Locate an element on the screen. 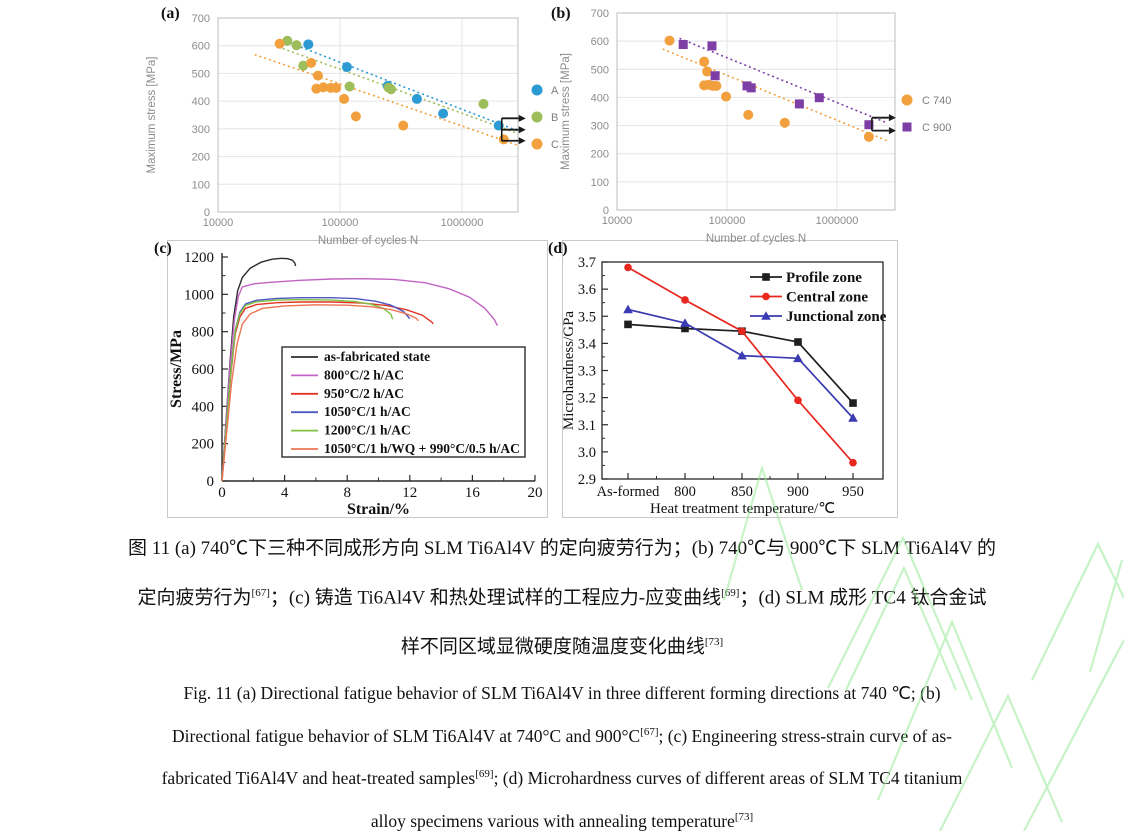  svg-text: C is located at coordinates (555, 145).